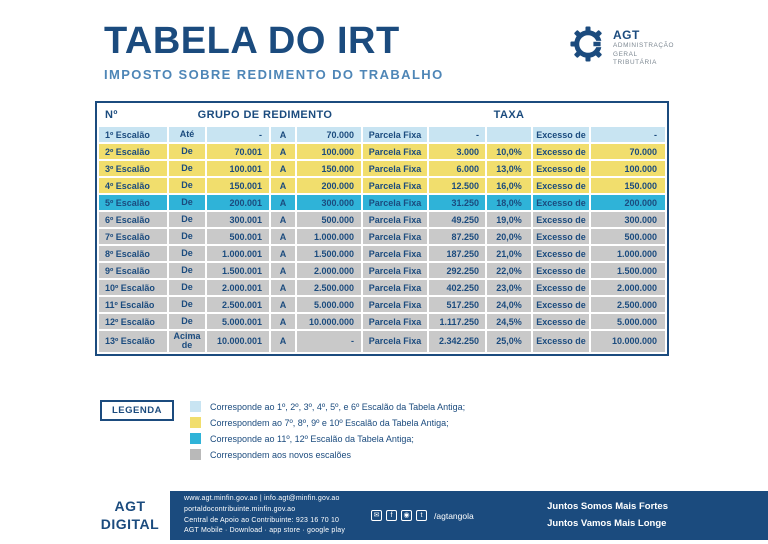 The image size is (768, 544). I want to click on cell-from: 1.500.001, so click(238, 270).